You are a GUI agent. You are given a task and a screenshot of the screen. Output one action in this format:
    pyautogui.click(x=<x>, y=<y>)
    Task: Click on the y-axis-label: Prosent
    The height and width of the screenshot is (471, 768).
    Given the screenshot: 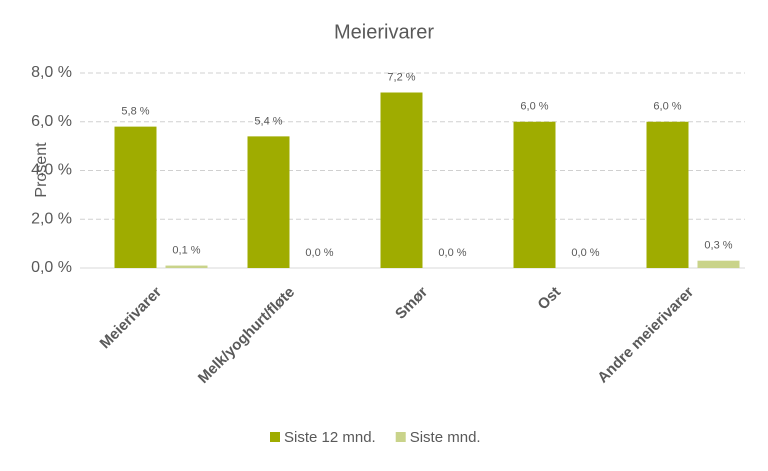 What is the action you would take?
    pyautogui.click(x=41, y=170)
    